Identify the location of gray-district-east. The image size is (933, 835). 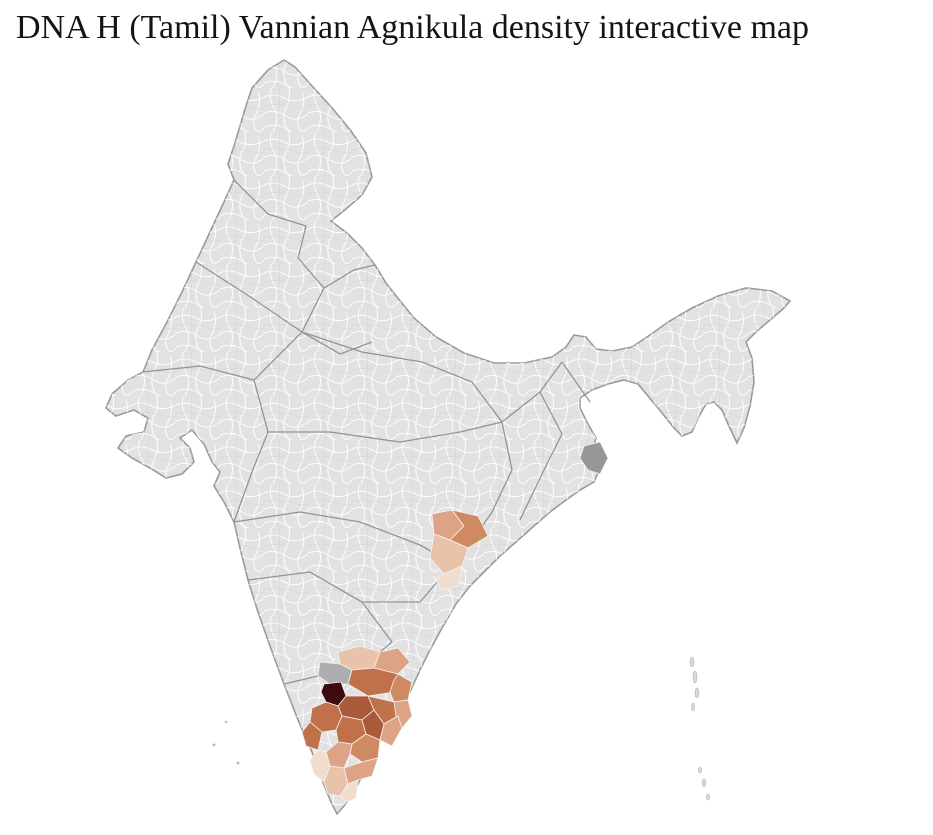
(594, 458).